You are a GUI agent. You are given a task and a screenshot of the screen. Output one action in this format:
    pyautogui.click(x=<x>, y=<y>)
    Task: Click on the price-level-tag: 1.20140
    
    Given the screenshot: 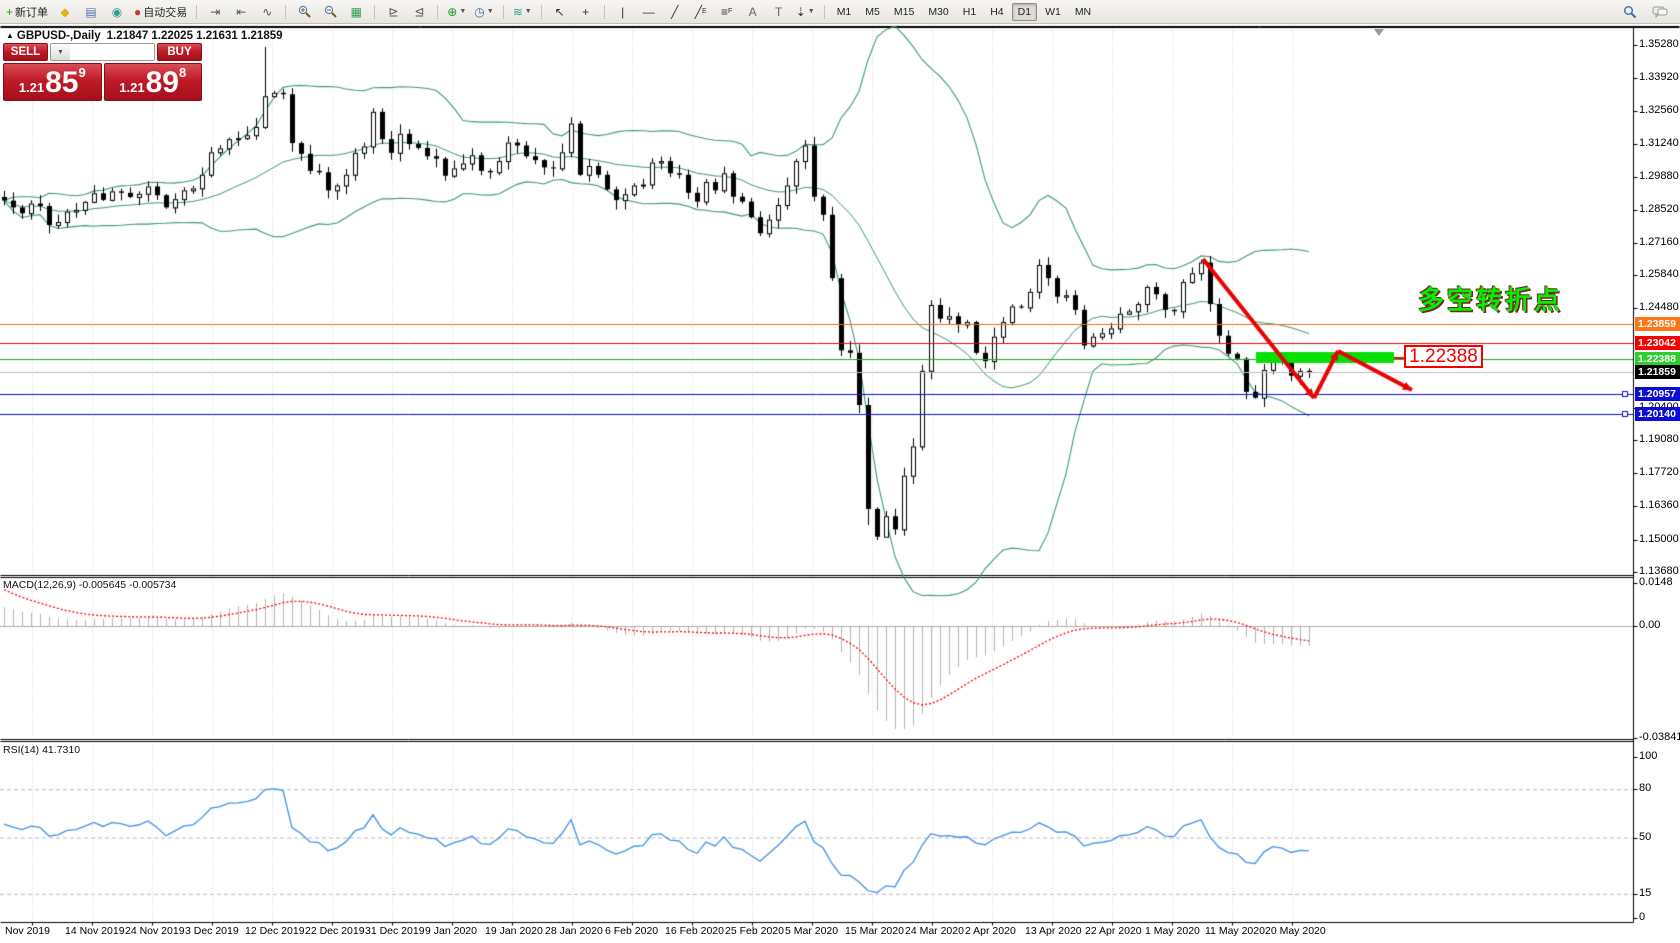 What is the action you would take?
    pyautogui.click(x=1657, y=414)
    